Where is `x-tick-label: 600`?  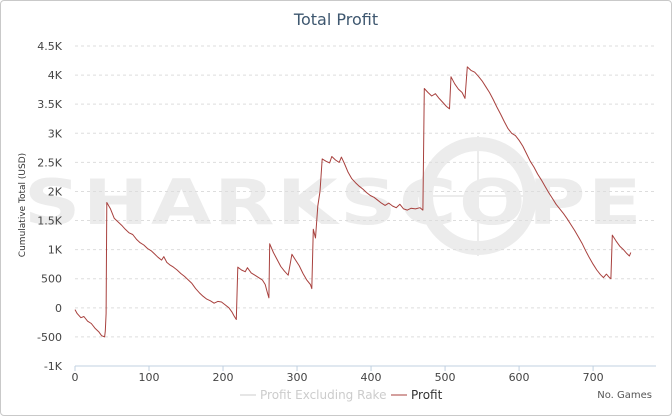 x-tick-label: 600 is located at coordinates (519, 377).